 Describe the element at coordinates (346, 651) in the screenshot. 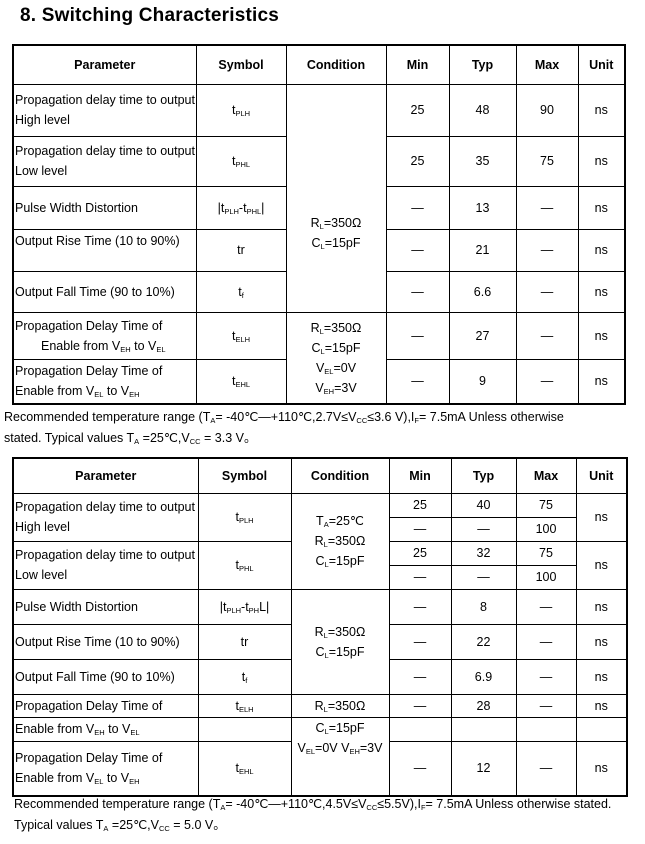

I see `text-segment: =15pF` at that location.